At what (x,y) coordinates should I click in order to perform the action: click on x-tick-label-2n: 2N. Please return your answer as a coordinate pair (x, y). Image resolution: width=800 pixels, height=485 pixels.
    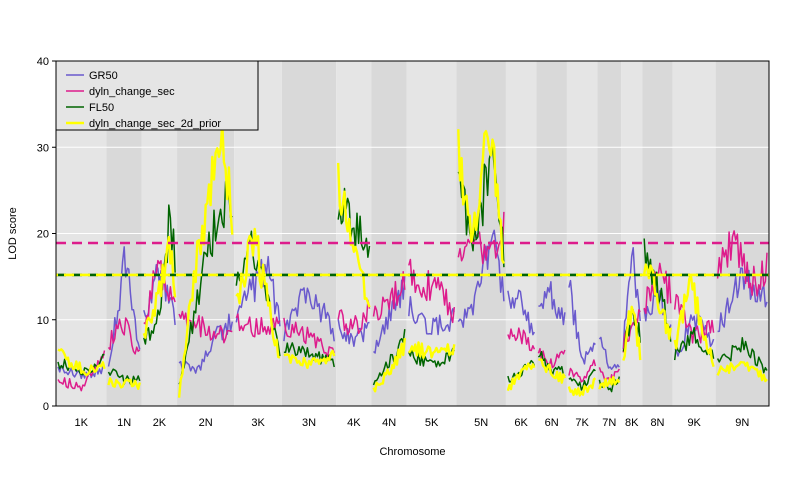
    Looking at the image, I should click on (206, 423).